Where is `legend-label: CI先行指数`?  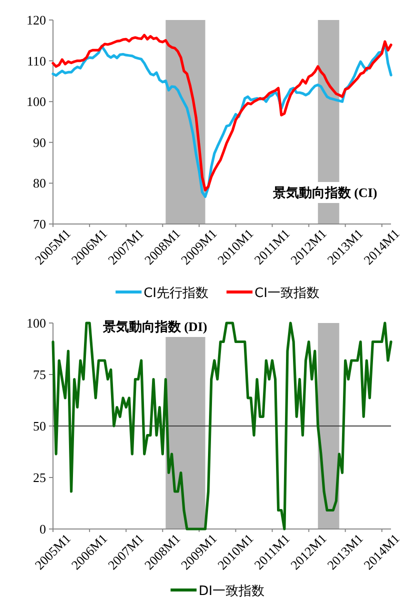 legend-label: CI先行指数 is located at coordinates (176, 293).